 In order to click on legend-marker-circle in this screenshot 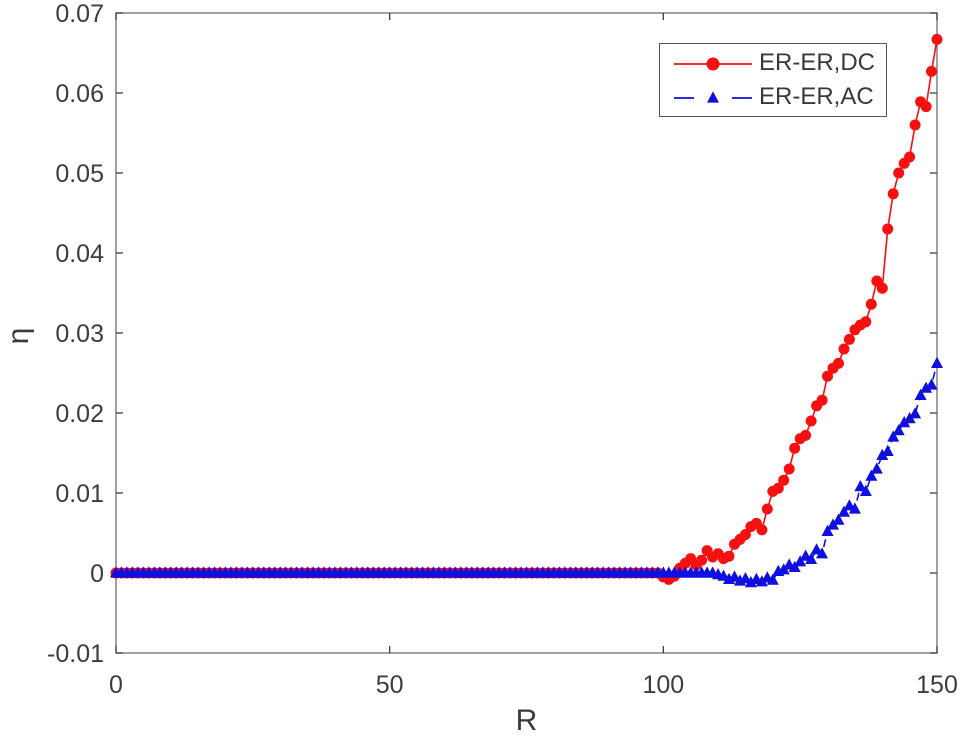, I will do `click(713, 64)`.